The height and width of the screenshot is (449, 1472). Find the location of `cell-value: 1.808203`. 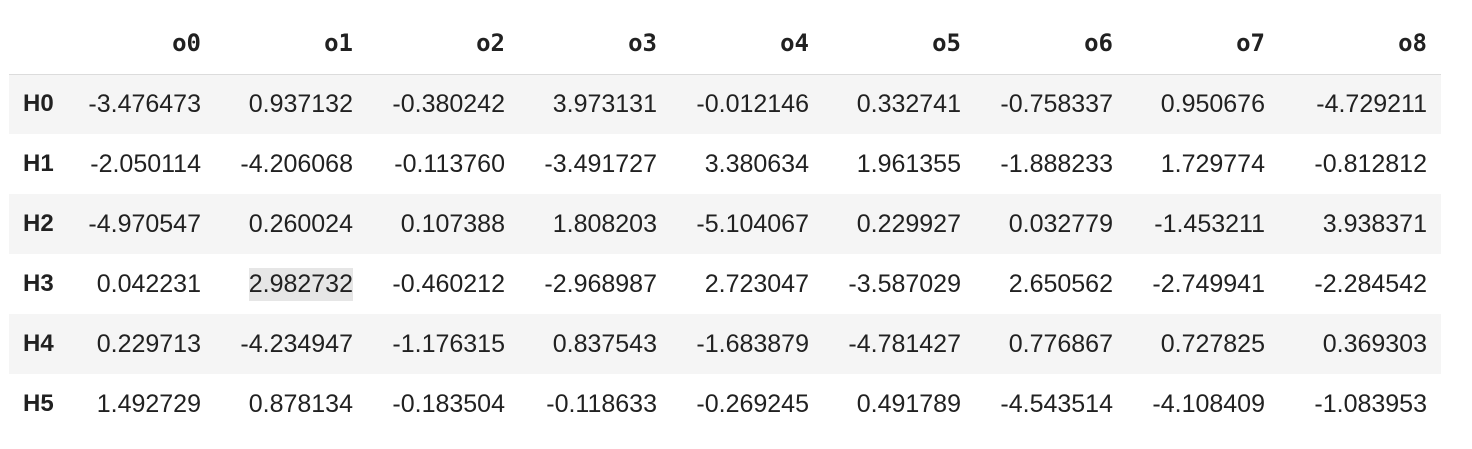

cell-value: 1.808203 is located at coordinates (604, 223).